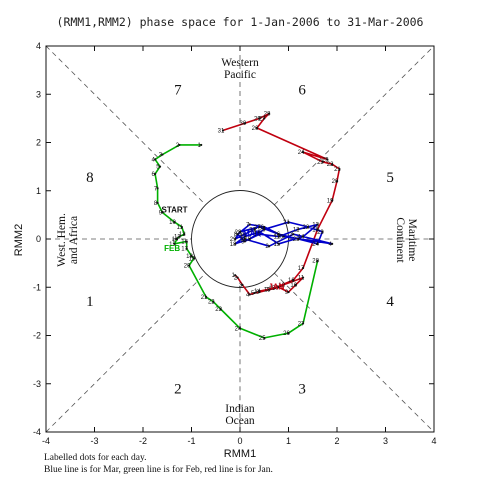  I want to click on phase-label-1: 1, so click(90, 302).